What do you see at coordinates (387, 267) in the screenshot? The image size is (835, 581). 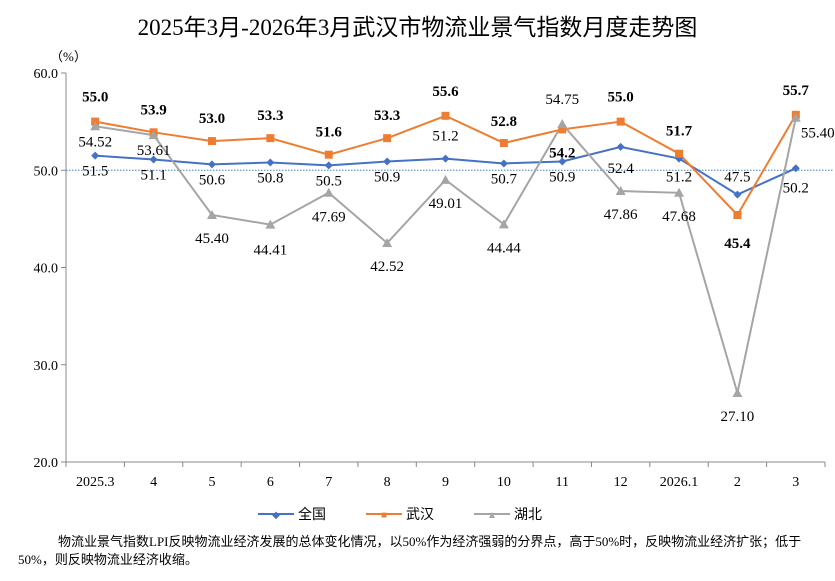 I see `data-label: 42.52` at bounding box center [387, 267].